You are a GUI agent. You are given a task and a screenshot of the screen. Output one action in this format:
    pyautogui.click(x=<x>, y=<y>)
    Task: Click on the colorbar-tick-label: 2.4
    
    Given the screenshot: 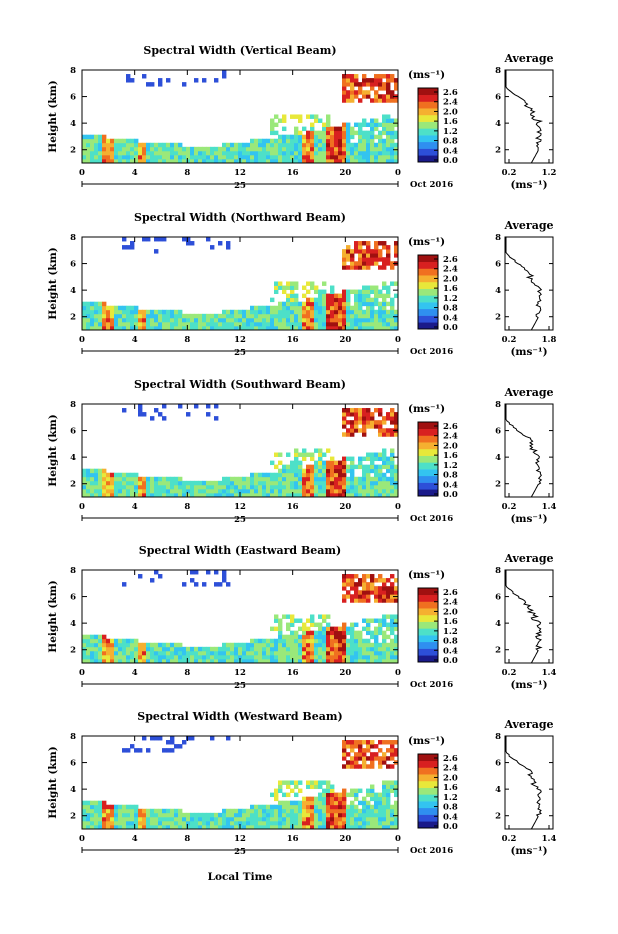 What is the action you would take?
    pyautogui.click(x=450, y=437)
    